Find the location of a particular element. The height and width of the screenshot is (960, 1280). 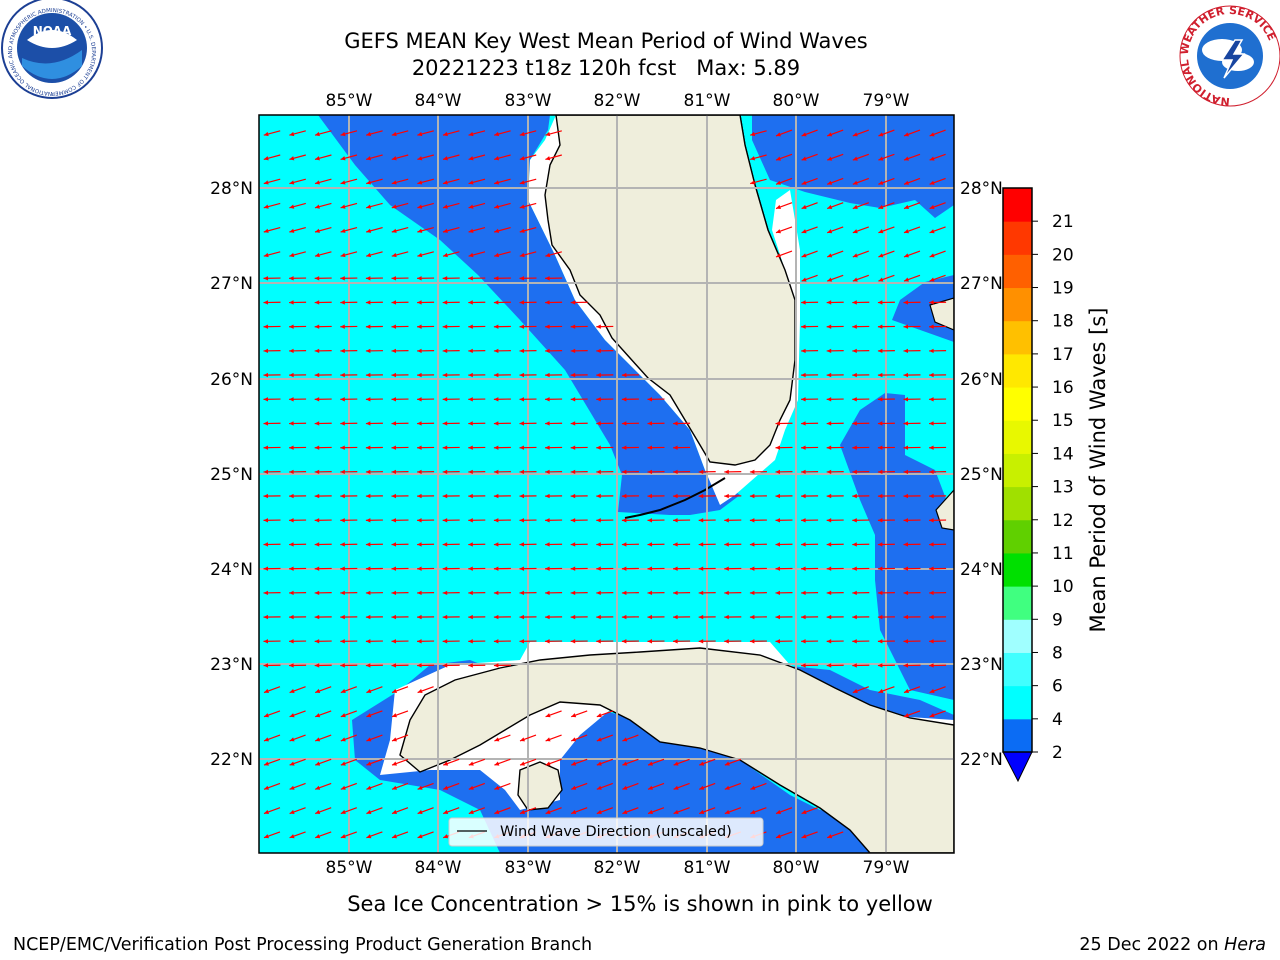

colorbar-tick-label: 21 is located at coordinates (1063, 222).